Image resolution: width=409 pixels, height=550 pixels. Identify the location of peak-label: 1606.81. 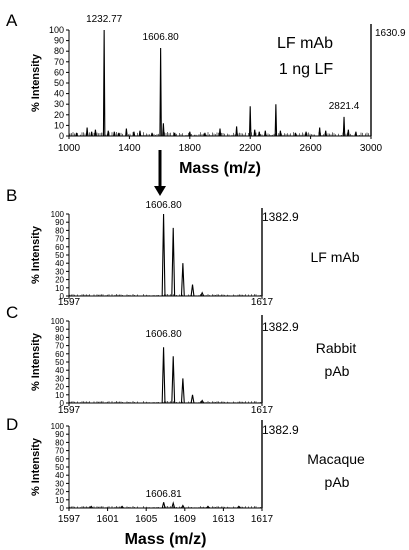
(164, 494).